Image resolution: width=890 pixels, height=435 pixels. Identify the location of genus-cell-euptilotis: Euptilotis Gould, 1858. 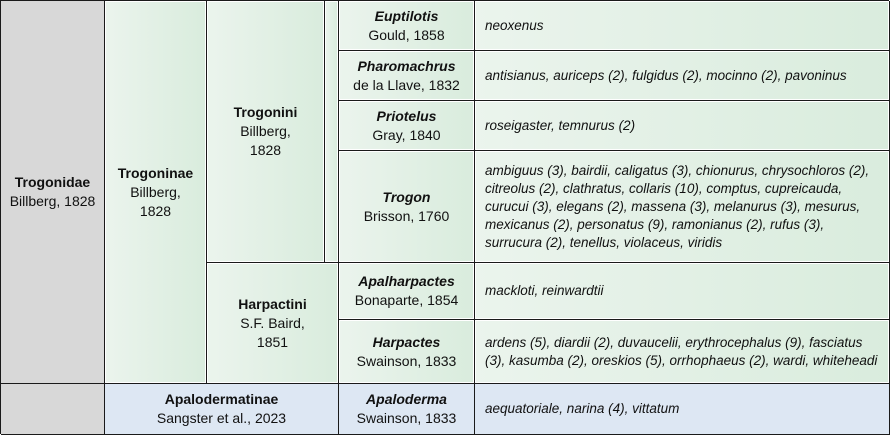
(407, 26).